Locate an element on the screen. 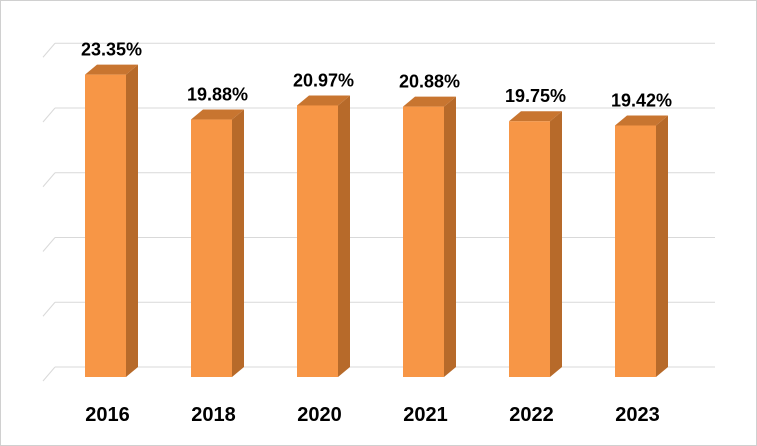 Image resolution: width=757 pixels, height=446 pixels. data-label-2022: 19.75% is located at coordinates (535, 96).